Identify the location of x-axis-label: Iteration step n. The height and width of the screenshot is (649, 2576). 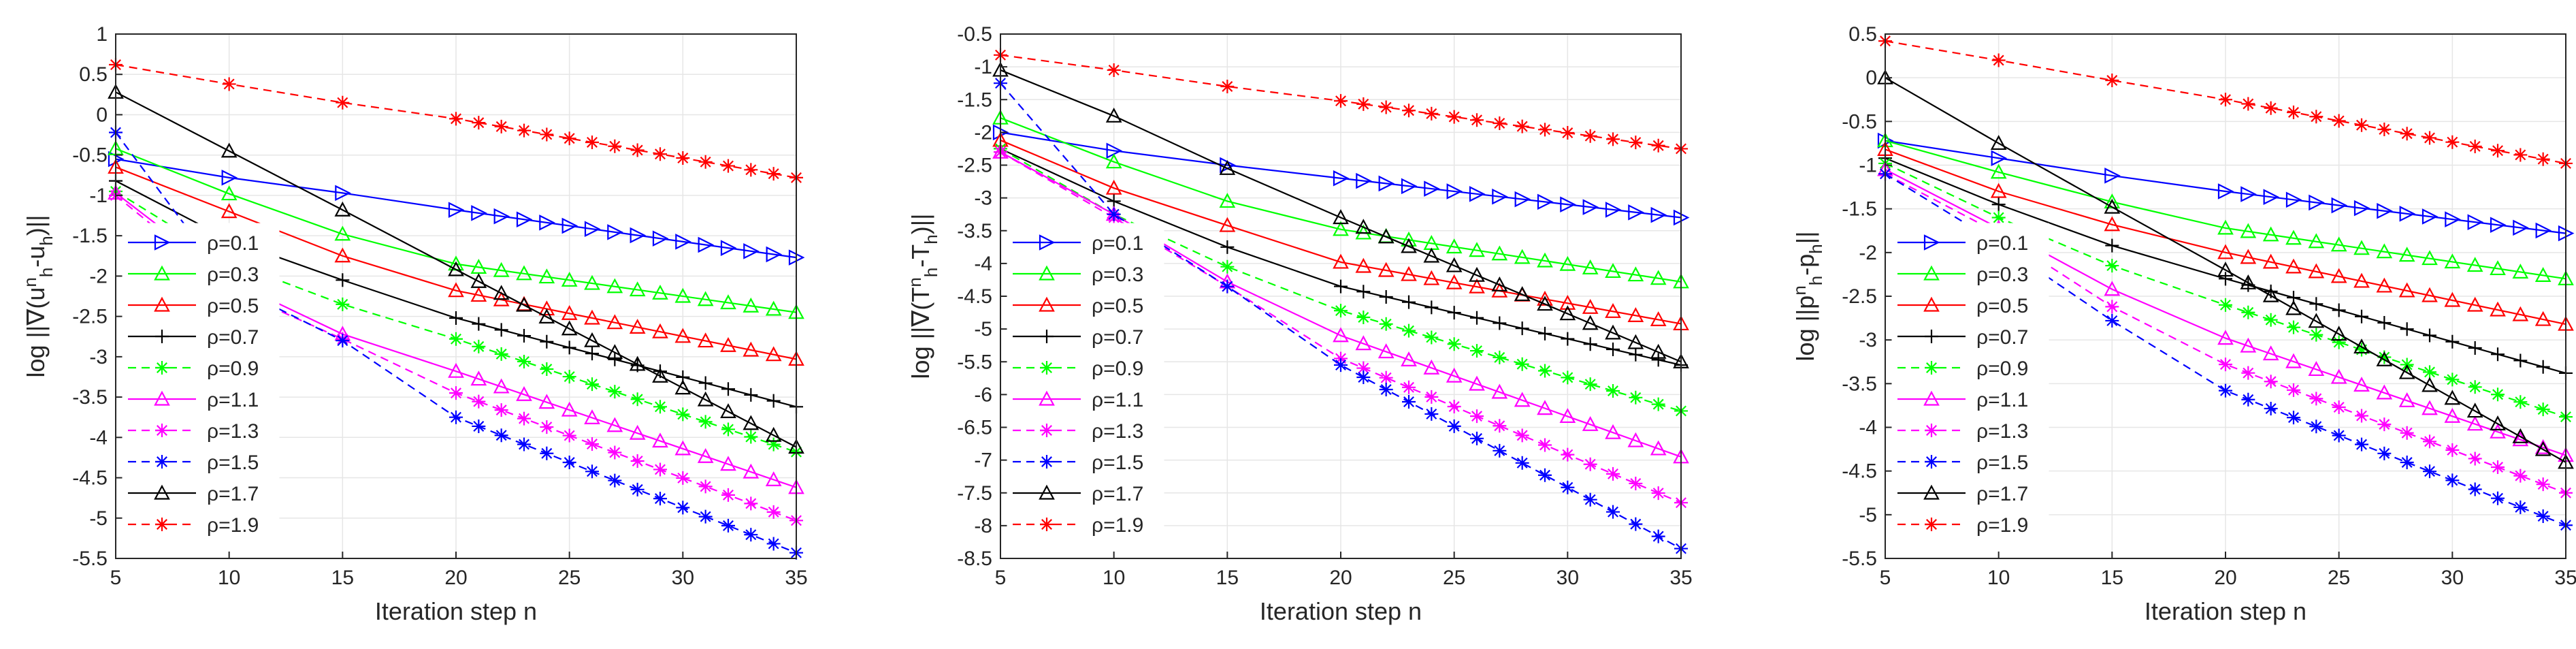
(2225, 611).